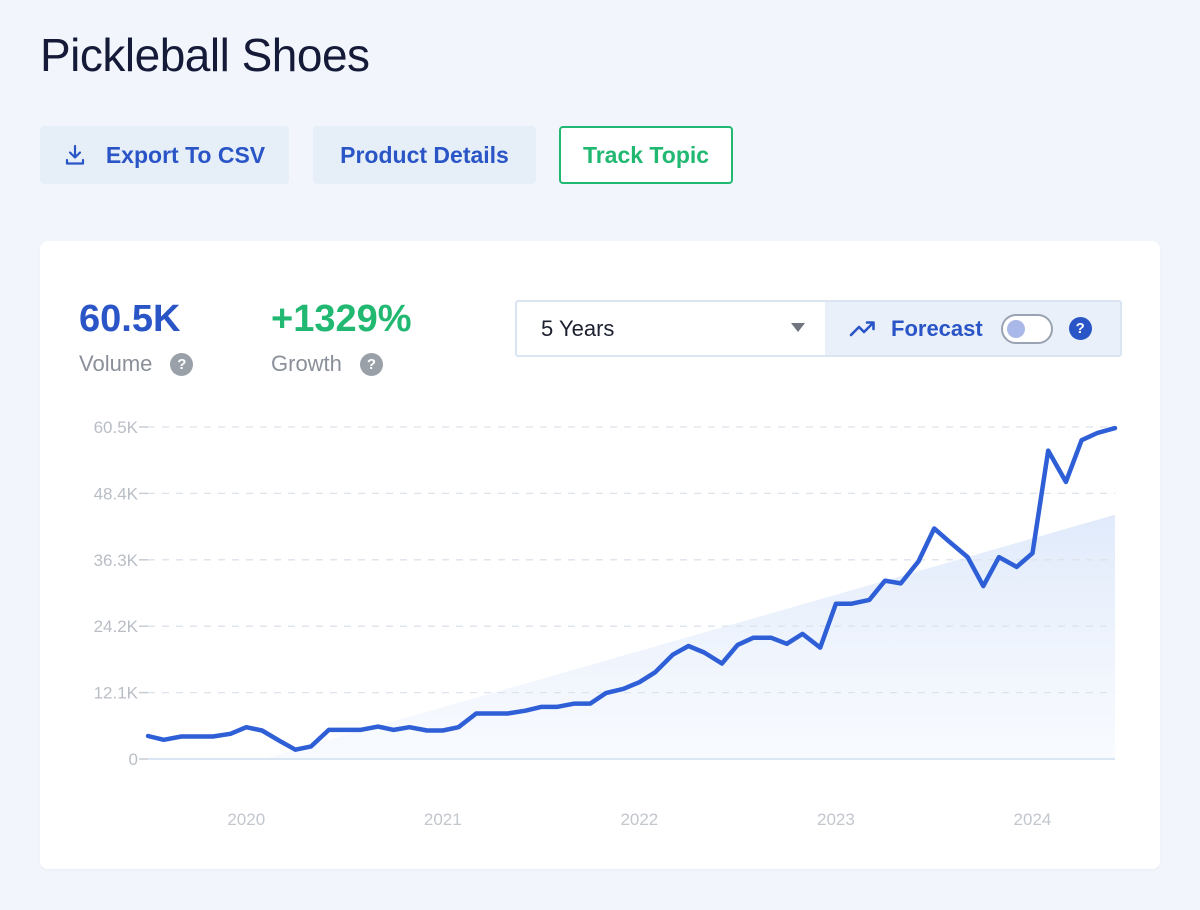 This screenshot has width=1200, height=910. I want to click on forecast-toggle, so click(1026, 328).